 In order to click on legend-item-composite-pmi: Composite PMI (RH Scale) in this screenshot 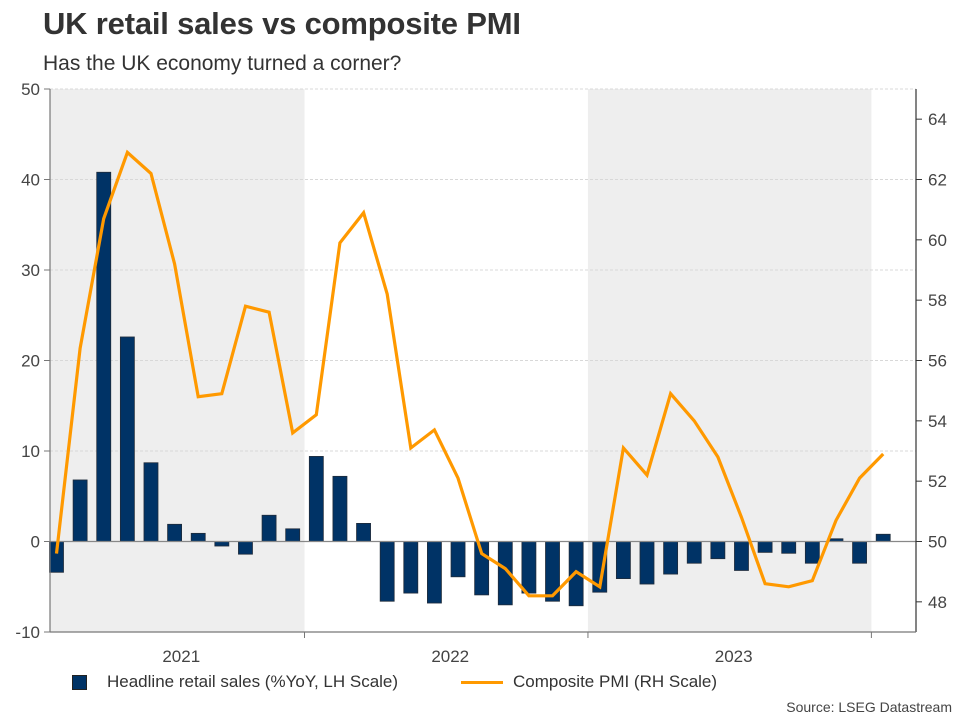, I will do `click(589, 682)`.